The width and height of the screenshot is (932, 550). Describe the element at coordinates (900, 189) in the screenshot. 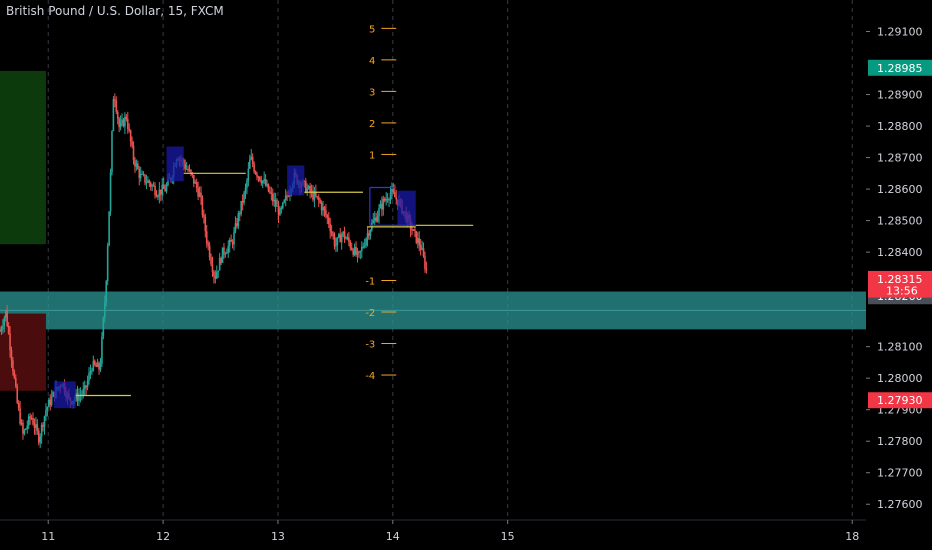

I see `price-tick-label: 1.28600` at that location.